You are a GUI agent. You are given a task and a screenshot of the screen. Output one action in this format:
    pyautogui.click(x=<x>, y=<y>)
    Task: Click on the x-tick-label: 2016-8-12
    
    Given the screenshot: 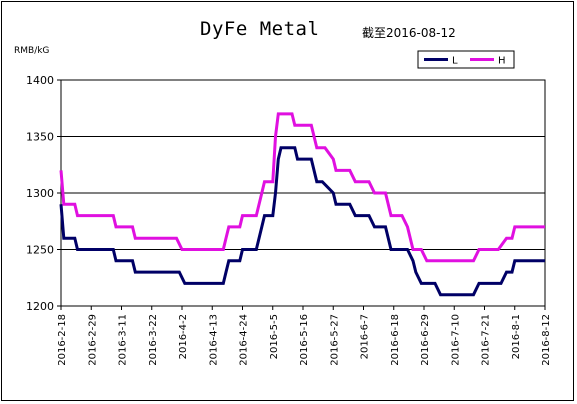 What is the action you would take?
    pyautogui.click(x=546, y=340)
    